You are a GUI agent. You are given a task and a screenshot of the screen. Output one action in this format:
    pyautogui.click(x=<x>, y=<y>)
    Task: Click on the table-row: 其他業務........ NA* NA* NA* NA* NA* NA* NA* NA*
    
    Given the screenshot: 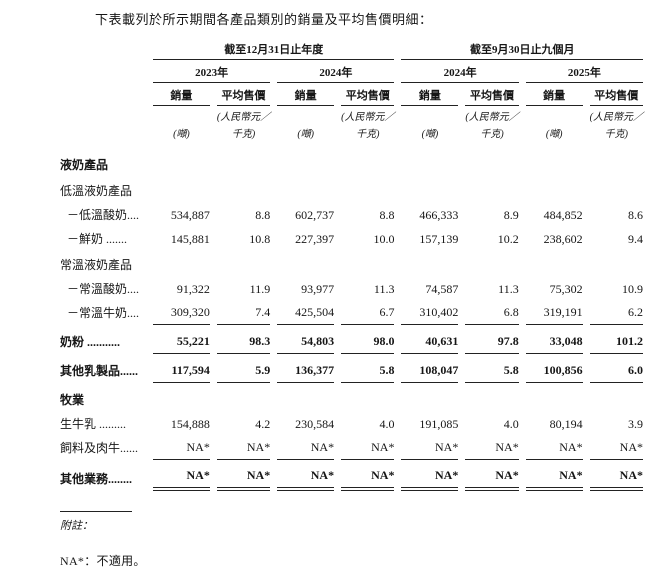 What is the action you would take?
    pyautogui.click(x=351, y=475)
    